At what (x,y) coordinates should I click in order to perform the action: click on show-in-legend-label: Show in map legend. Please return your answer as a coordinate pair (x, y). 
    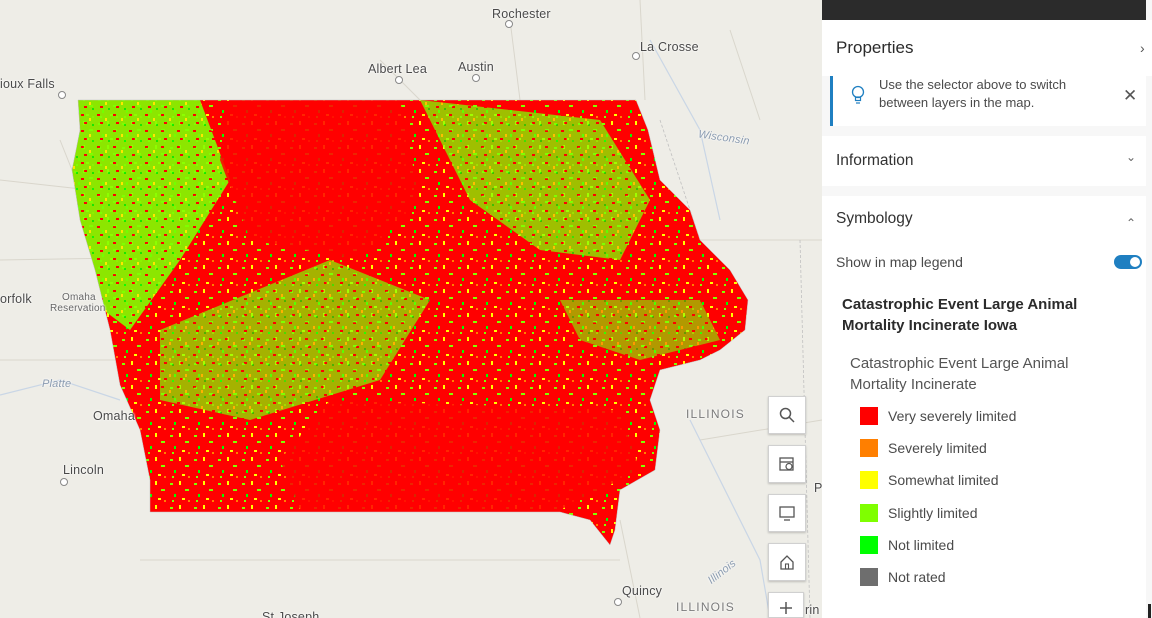
    Looking at the image, I should click on (899, 262).